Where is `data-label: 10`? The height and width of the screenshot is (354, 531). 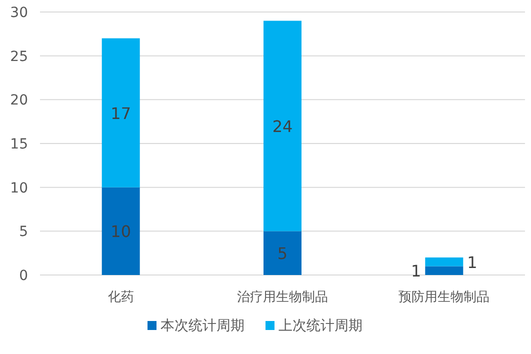
data-label: 10 is located at coordinates (121, 232).